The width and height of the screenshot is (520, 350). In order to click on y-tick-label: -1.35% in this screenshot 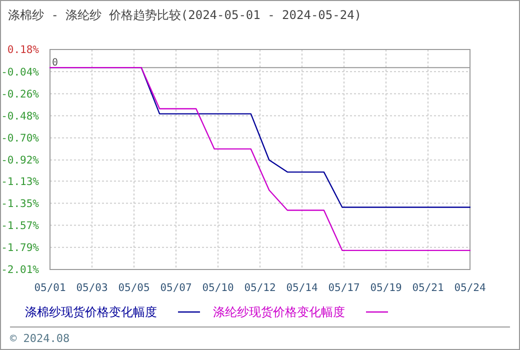, I will do `click(20, 204)`.